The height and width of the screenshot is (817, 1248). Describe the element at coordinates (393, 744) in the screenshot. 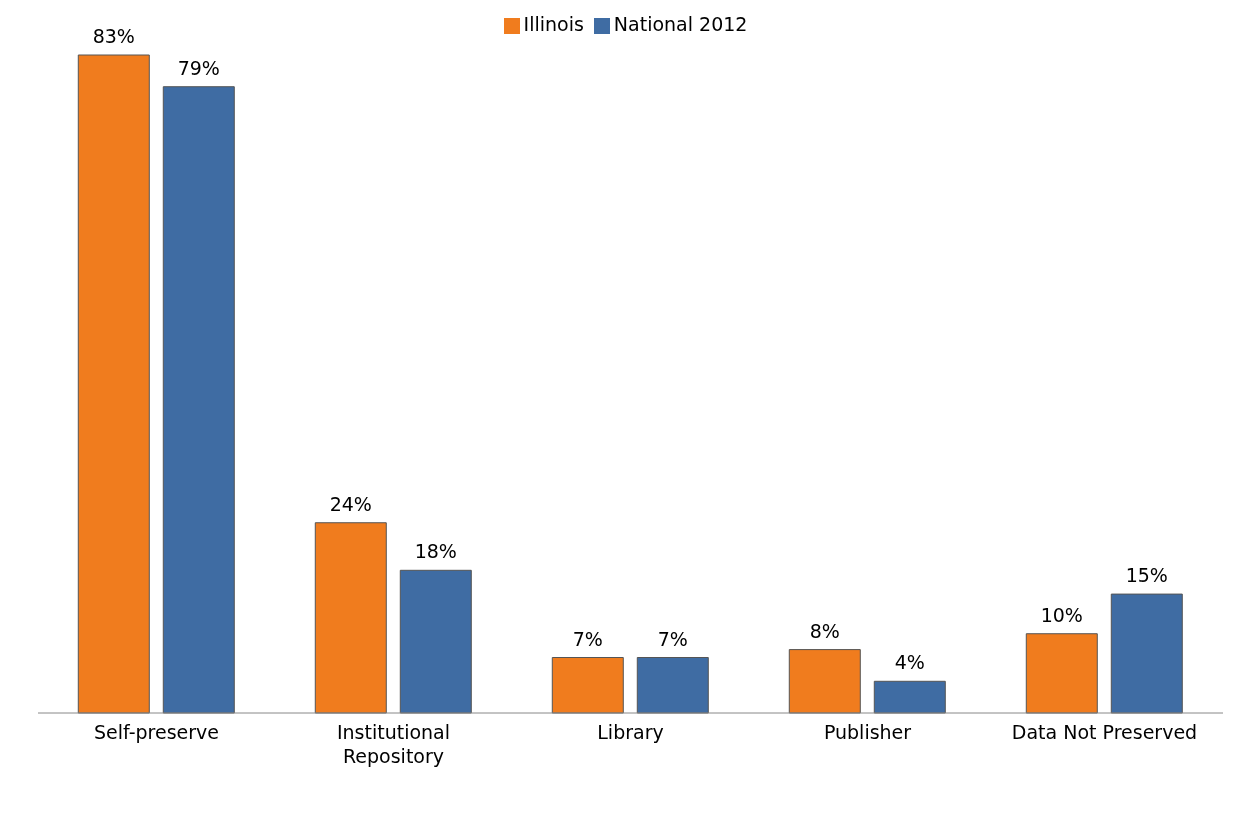

I see `x-tick-label: Institutional Repository` at that location.